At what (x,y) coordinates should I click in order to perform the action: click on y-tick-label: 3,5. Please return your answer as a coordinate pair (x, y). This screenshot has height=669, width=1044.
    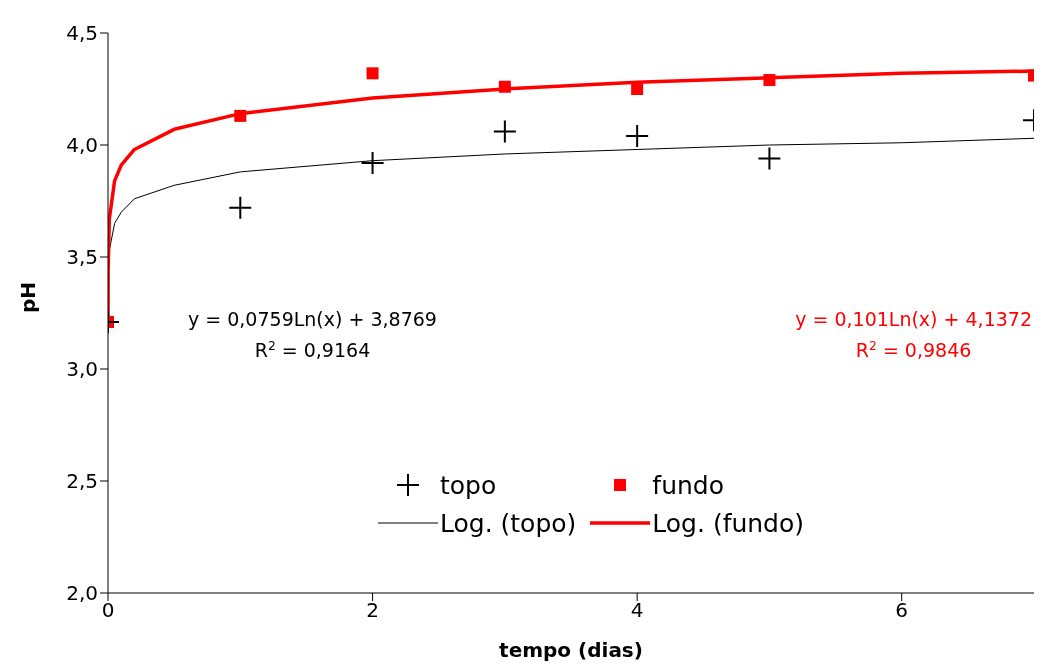
    Looking at the image, I should click on (82, 257).